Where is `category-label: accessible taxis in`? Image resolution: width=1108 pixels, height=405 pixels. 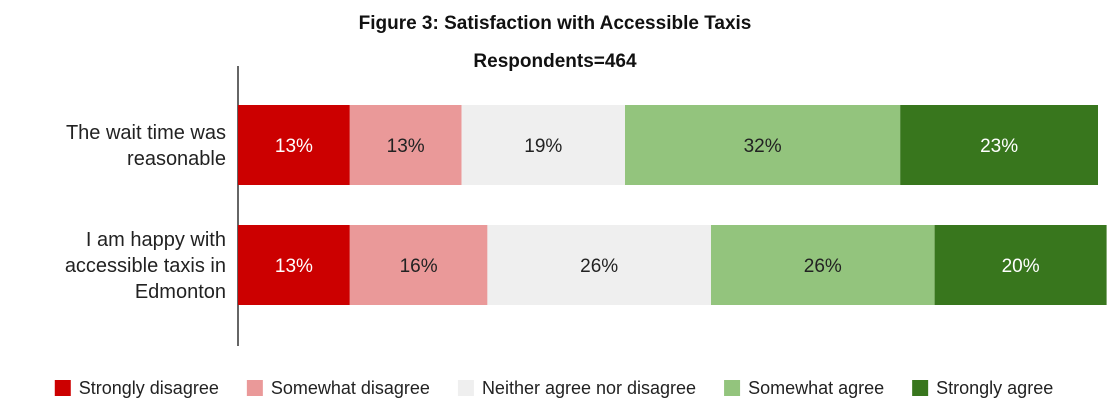
category-label: accessible taxis in is located at coordinates (145, 266).